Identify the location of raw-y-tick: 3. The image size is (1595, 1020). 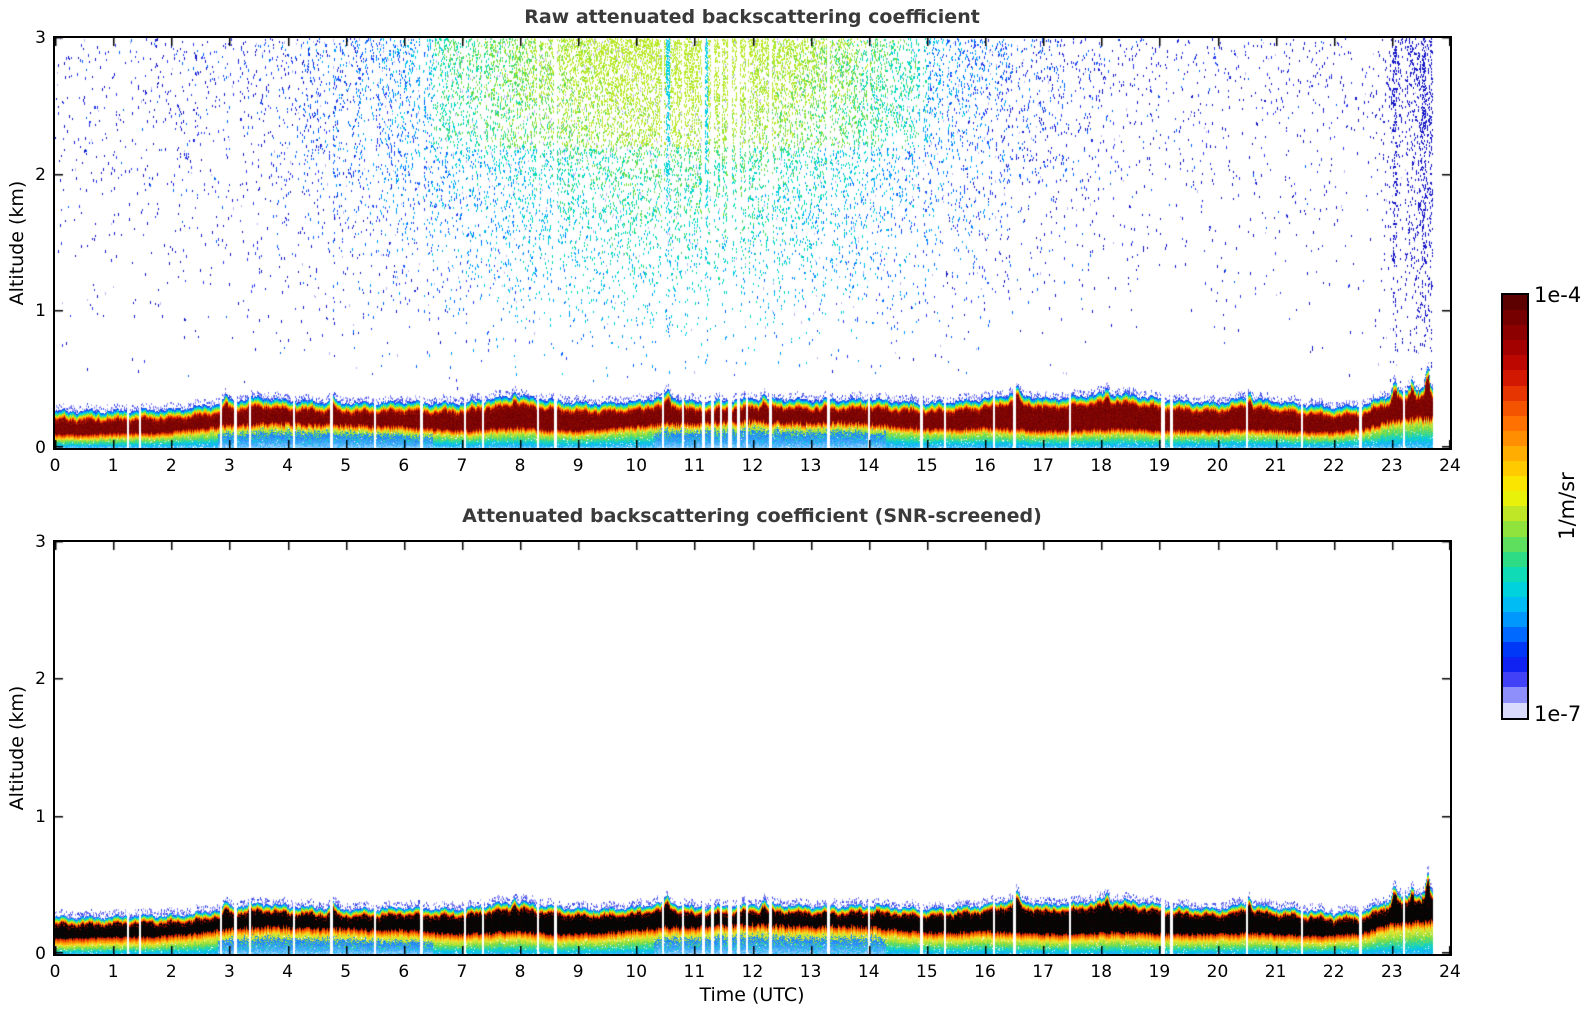
(40, 38).